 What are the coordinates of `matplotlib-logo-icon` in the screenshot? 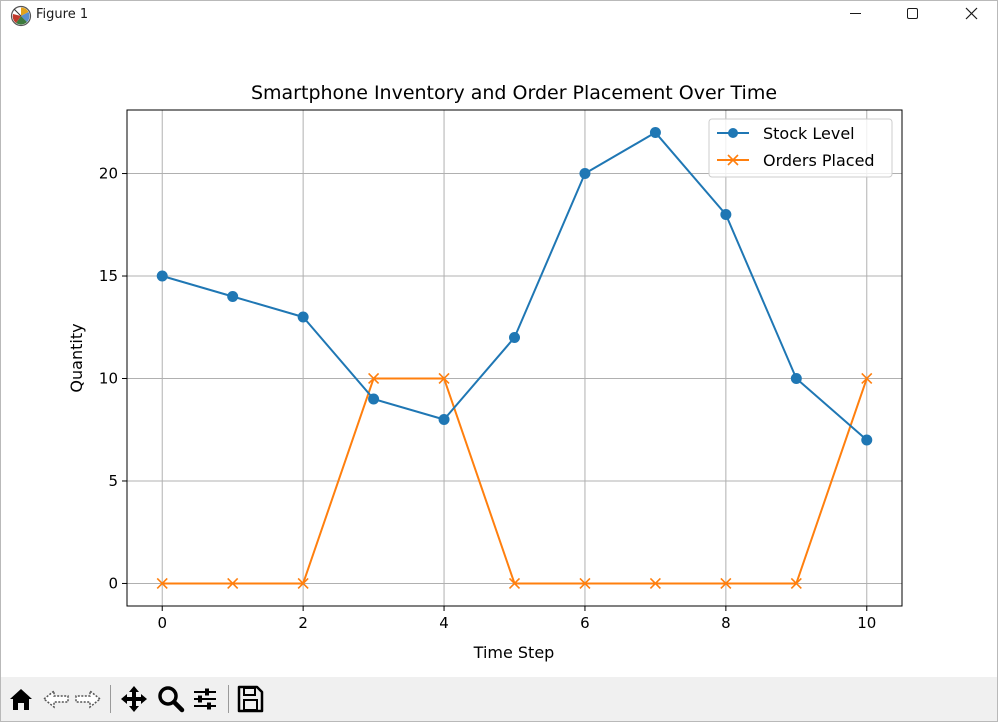 It's located at (21, 16).